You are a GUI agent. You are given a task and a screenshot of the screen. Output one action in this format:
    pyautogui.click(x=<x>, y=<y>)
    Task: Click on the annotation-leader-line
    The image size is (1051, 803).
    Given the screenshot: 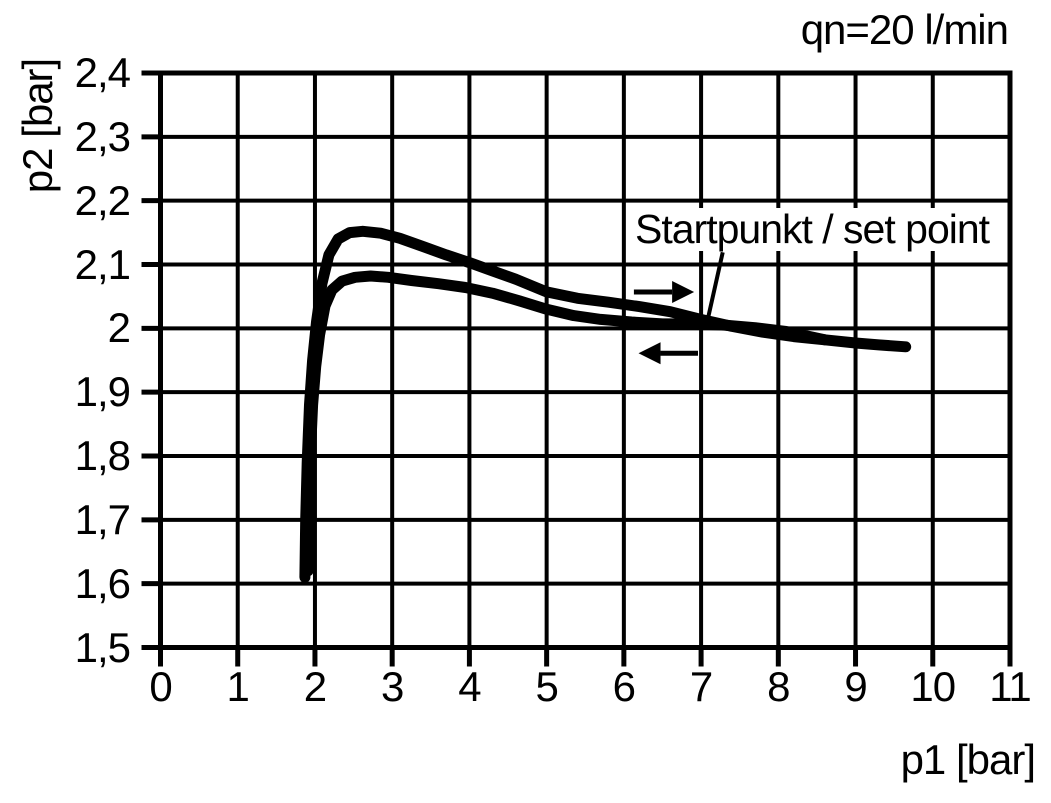 What is the action you would take?
    pyautogui.click(x=715, y=285)
    